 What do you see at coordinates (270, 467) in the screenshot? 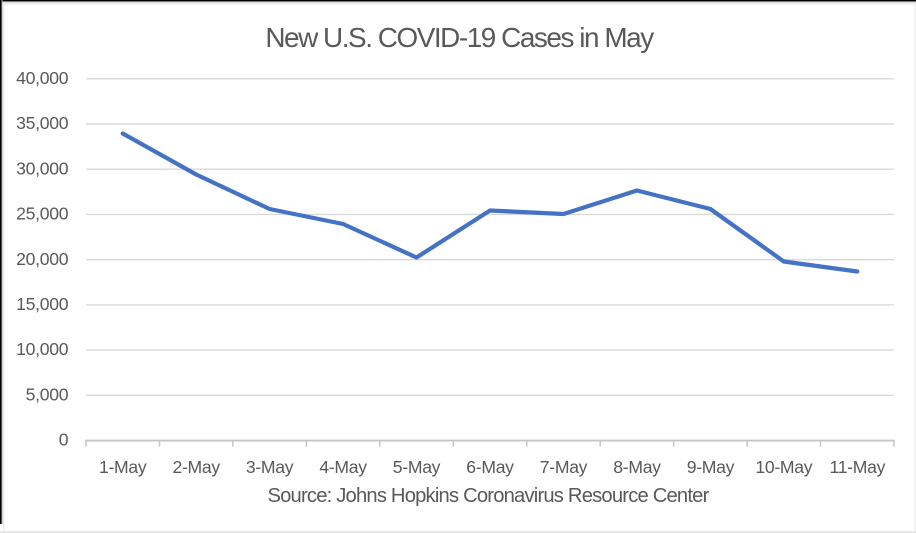
I see `svg-text: 3-May` at bounding box center [270, 467].